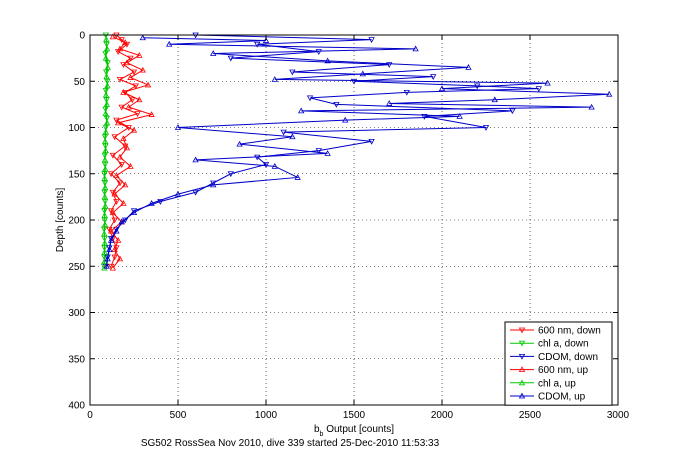  What do you see at coordinates (76, 359) in the screenshot?
I see `y-tick-label: 350` at bounding box center [76, 359].